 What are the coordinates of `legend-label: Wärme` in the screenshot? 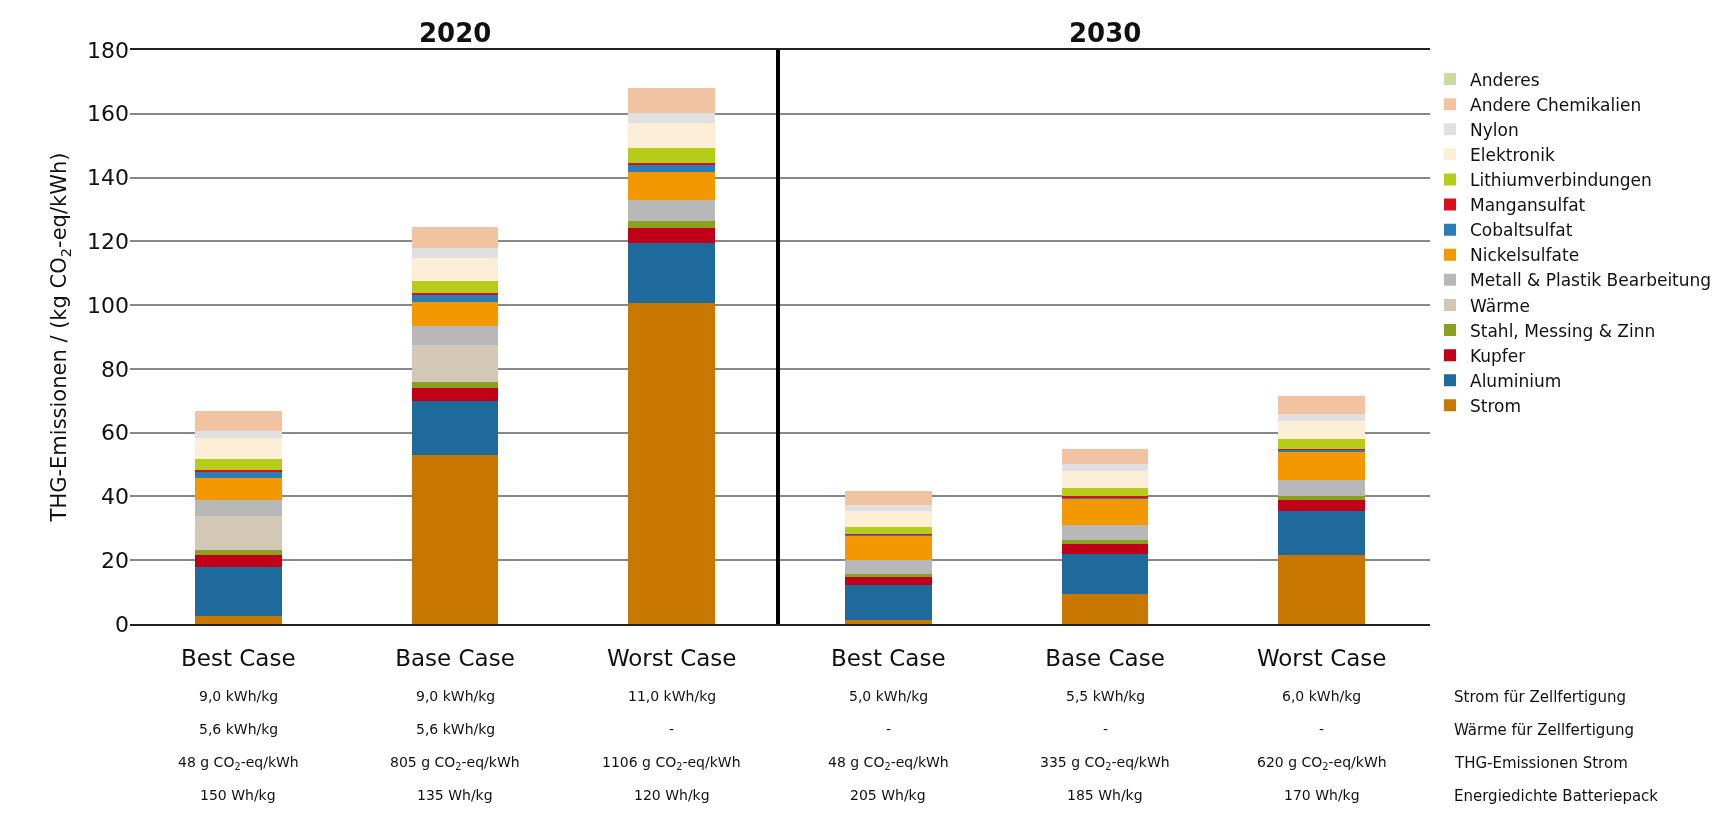 It's located at (1500, 305).